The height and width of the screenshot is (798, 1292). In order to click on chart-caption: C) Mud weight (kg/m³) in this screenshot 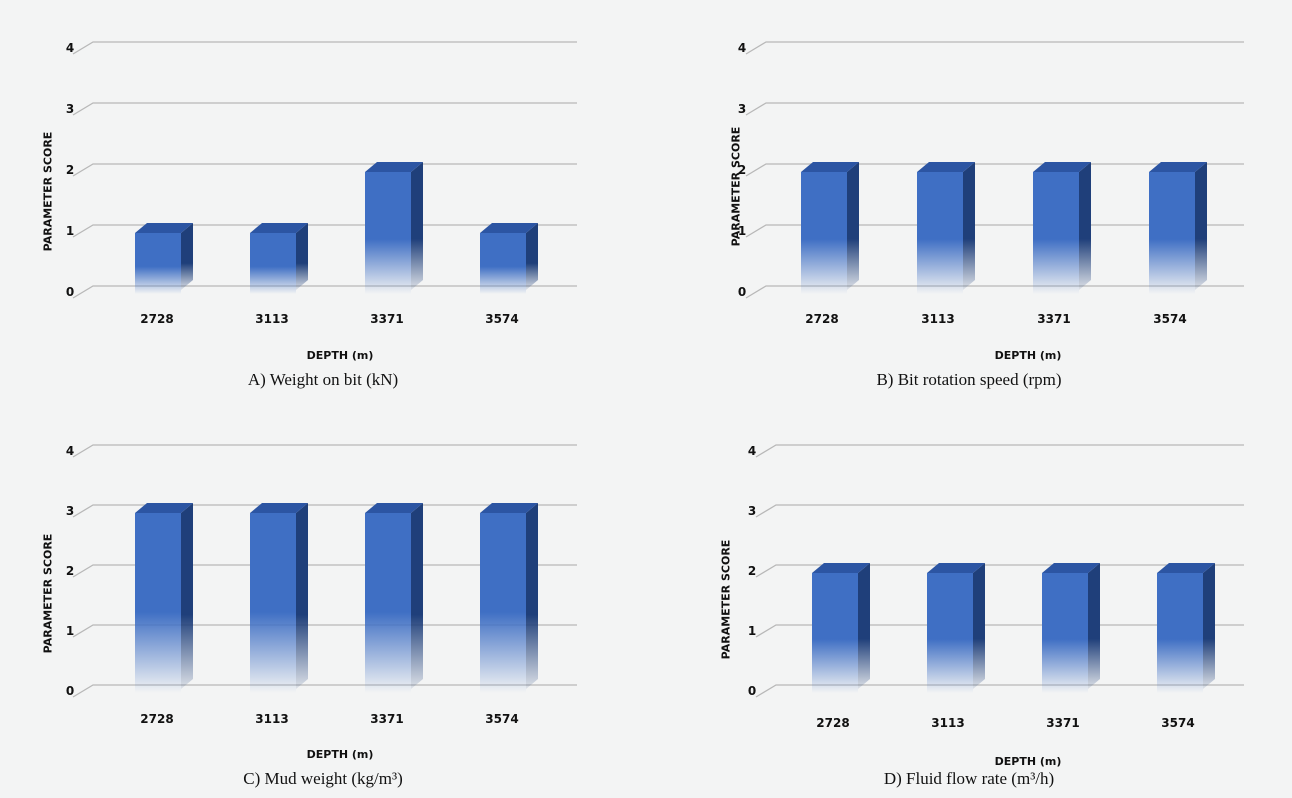, I will do `click(323, 778)`.